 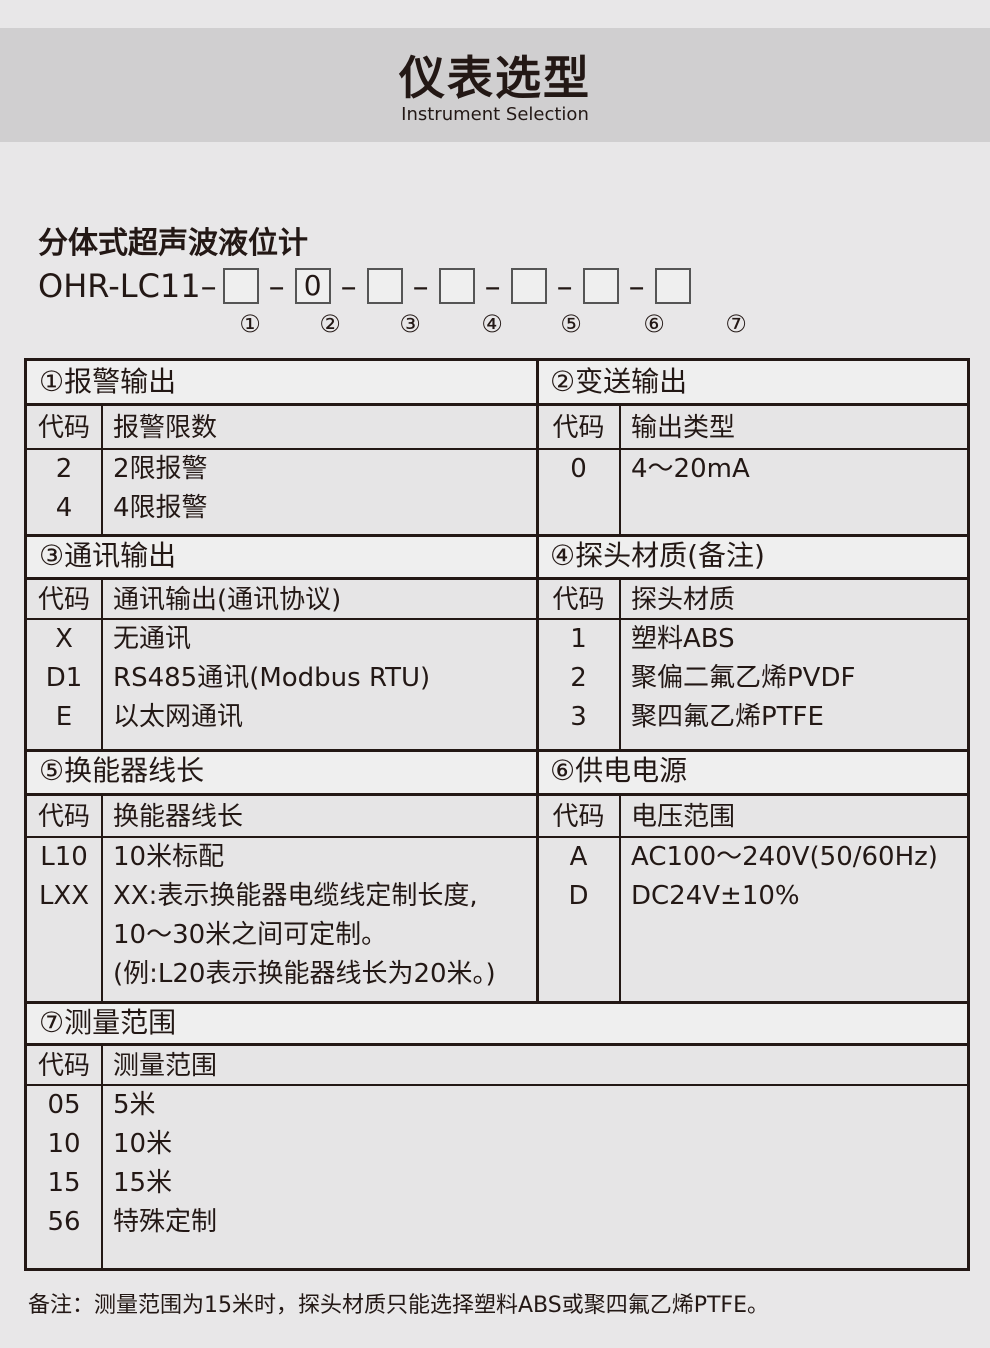 I want to click on slot-number: ④, so click(x=492, y=324).